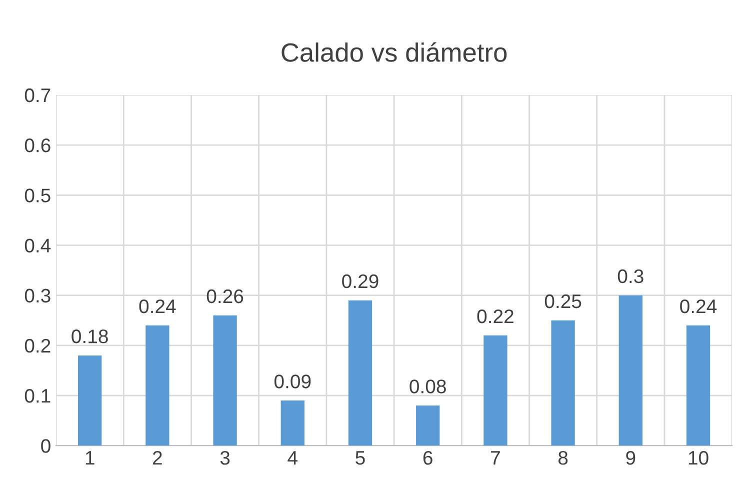  Describe the element at coordinates (90, 458) in the screenshot. I see `x-tick-label: 1` at that location.